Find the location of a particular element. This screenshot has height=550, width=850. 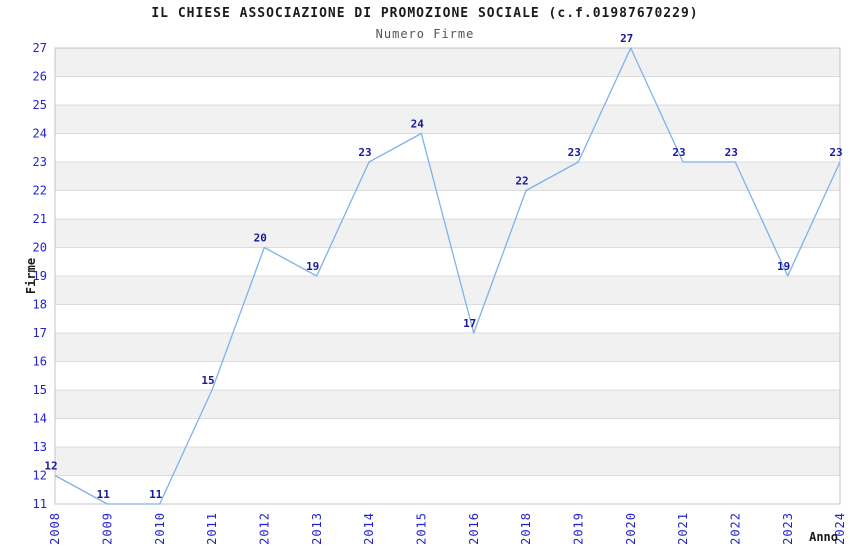

x-tick-label: 2015 is located at coordinates (422, 528).